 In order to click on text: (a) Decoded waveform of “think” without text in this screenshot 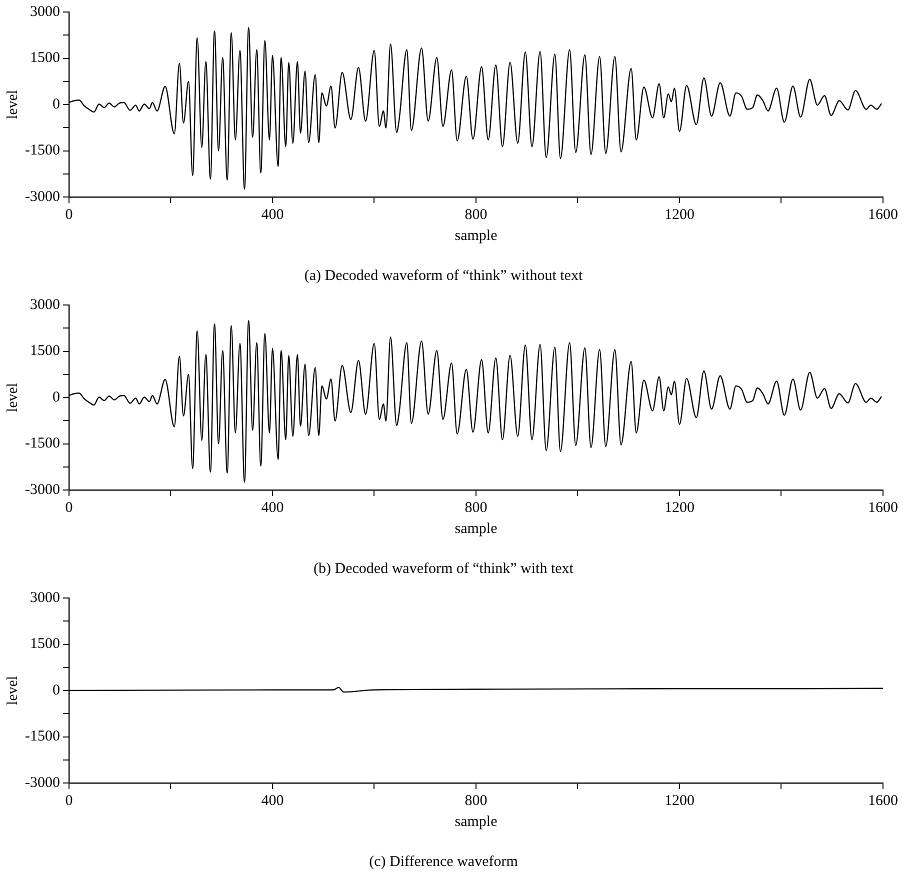, I will do `click(444, 276)`.